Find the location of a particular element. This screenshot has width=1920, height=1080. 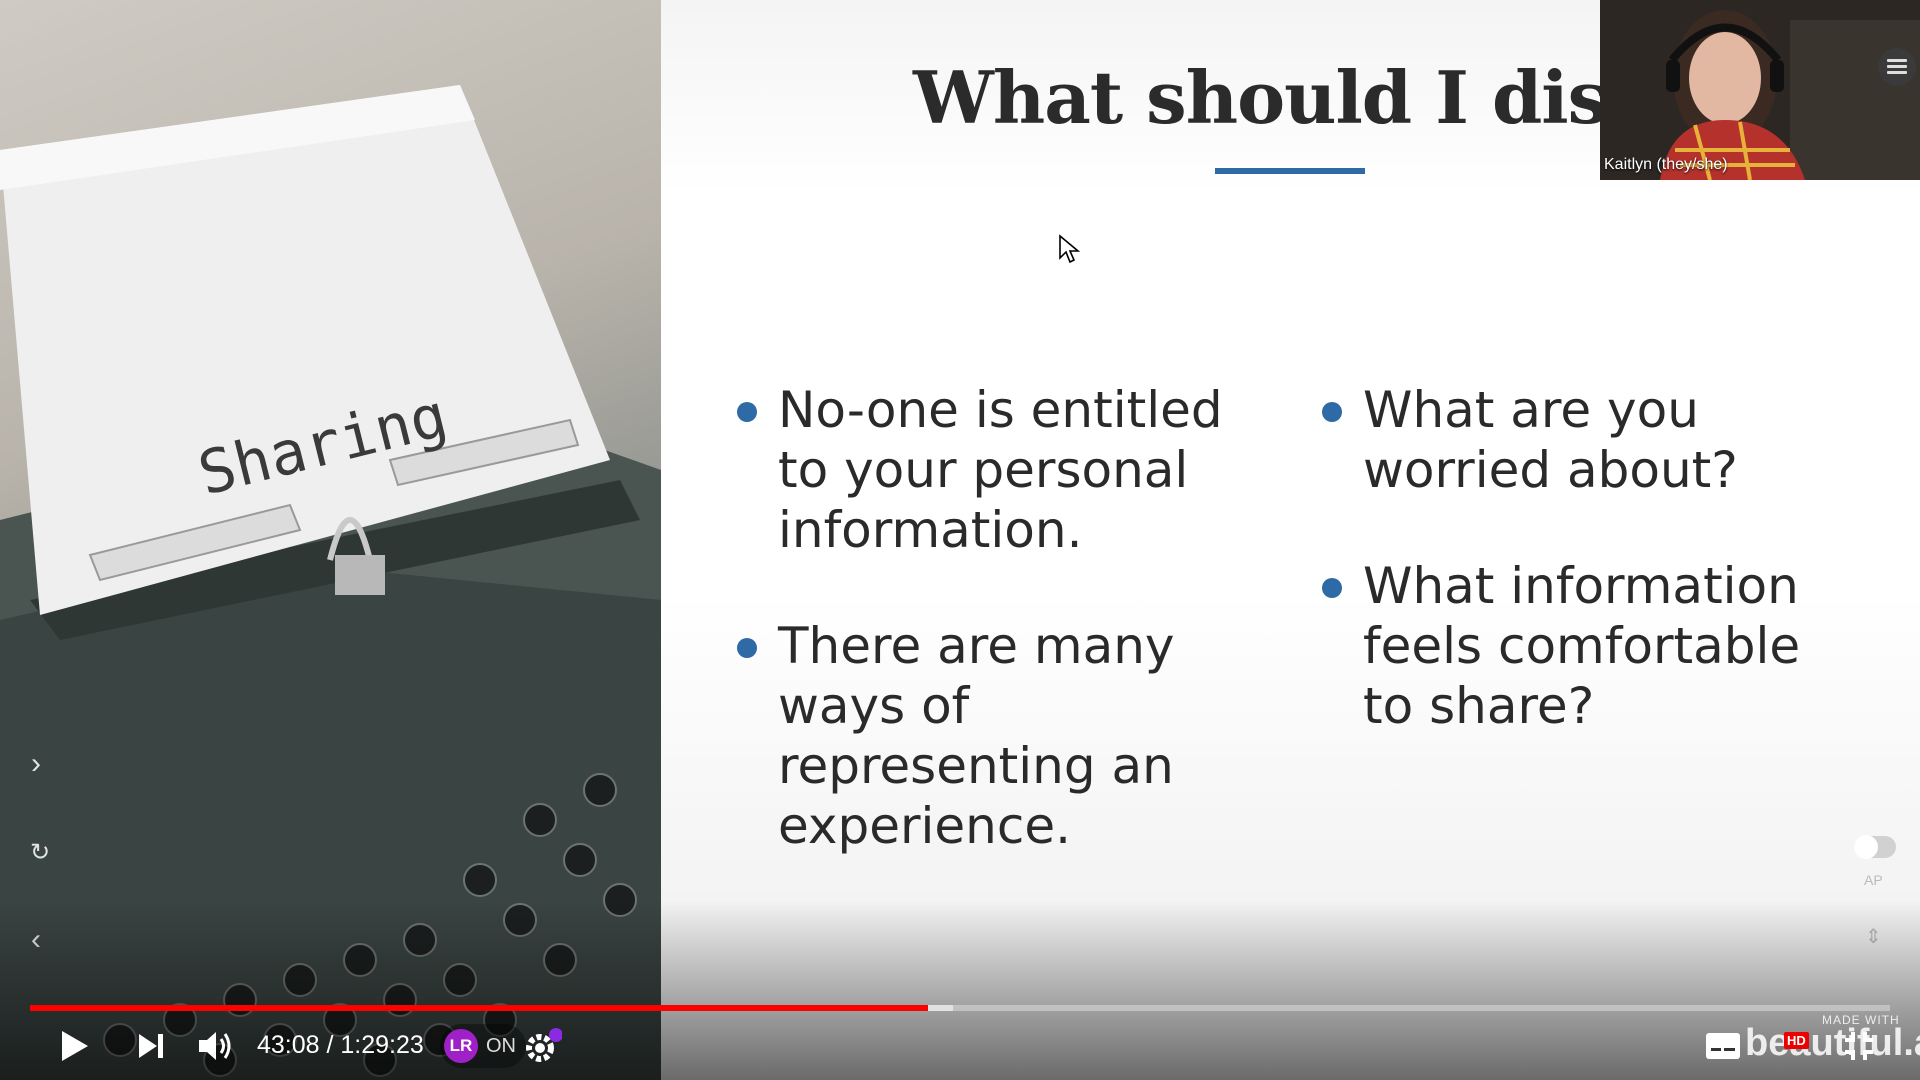

title-underline is located at coordinates (1290, 171).